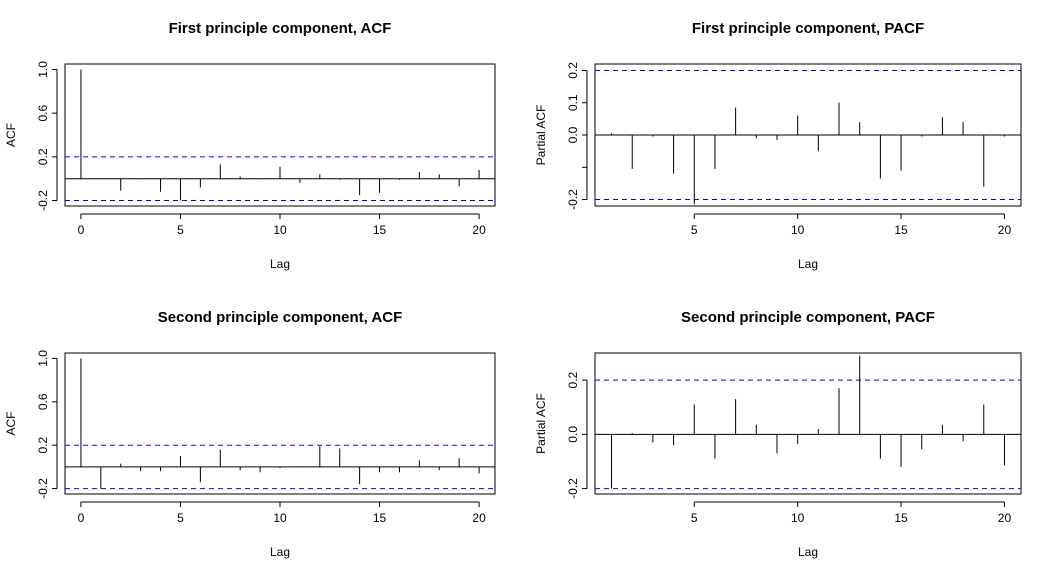 This screenshot has height=576, width=1056. I want to click on chart-title: Second principle component, ACF, so click(280, 317).